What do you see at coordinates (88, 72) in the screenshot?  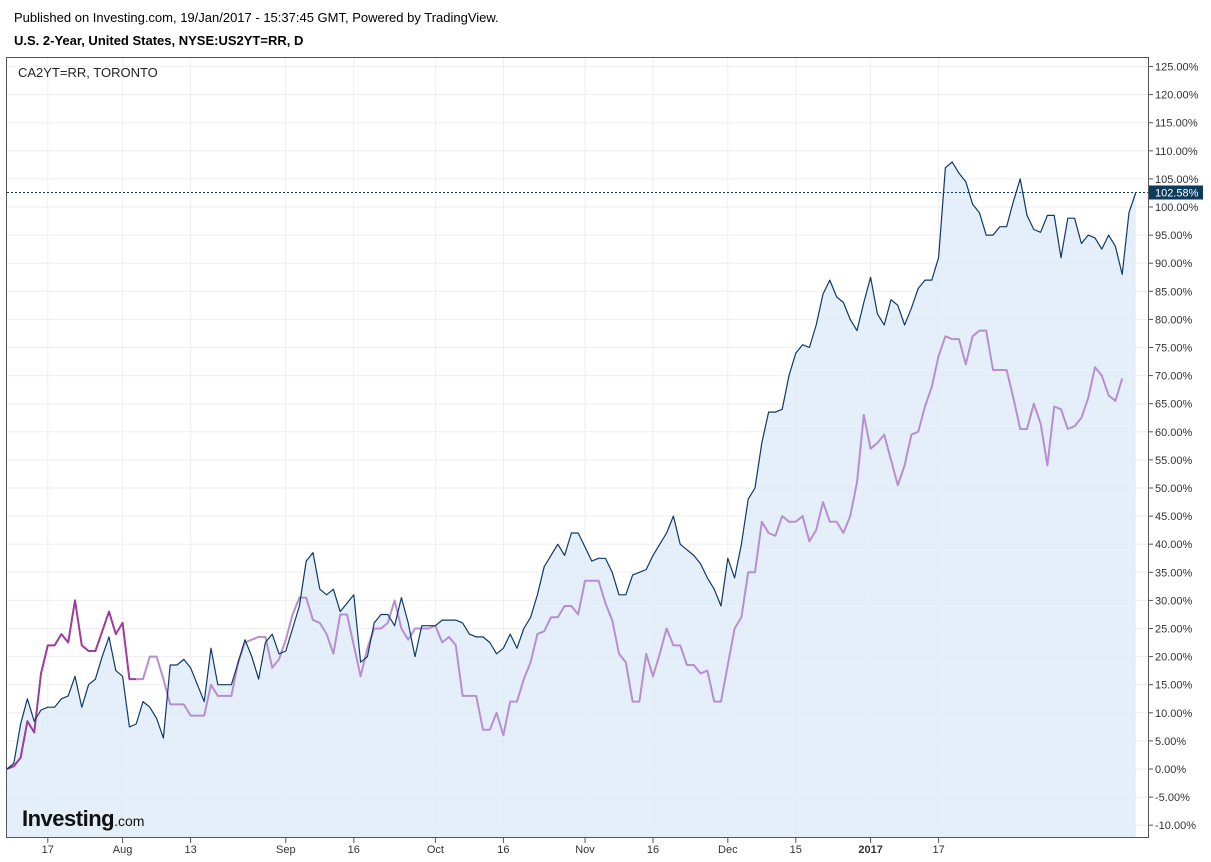 I see `legend-series-label: CA2YT=RR, TORONTO` at bounding box center [88, 72].